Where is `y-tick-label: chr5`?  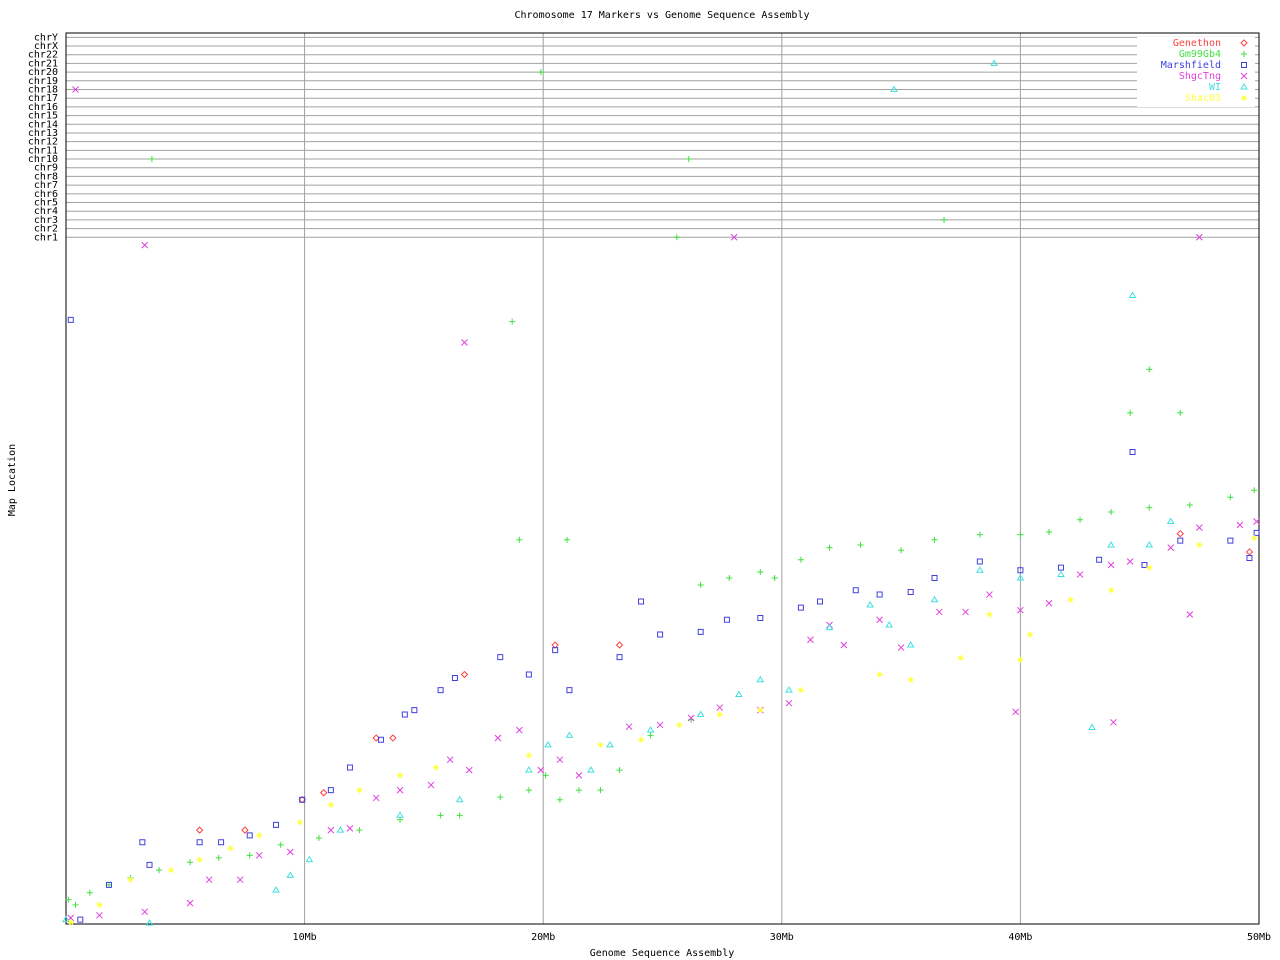
y-tick-label: chr5 is located at coordinates (46, 203).